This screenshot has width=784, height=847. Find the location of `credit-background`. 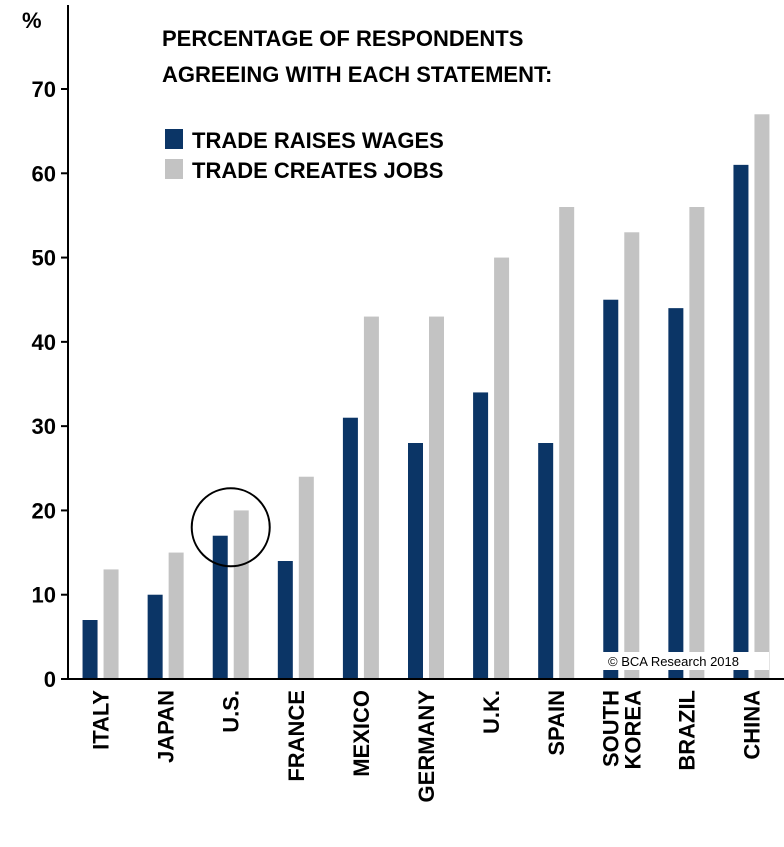

credit-background is located at coordinates (686, 661).